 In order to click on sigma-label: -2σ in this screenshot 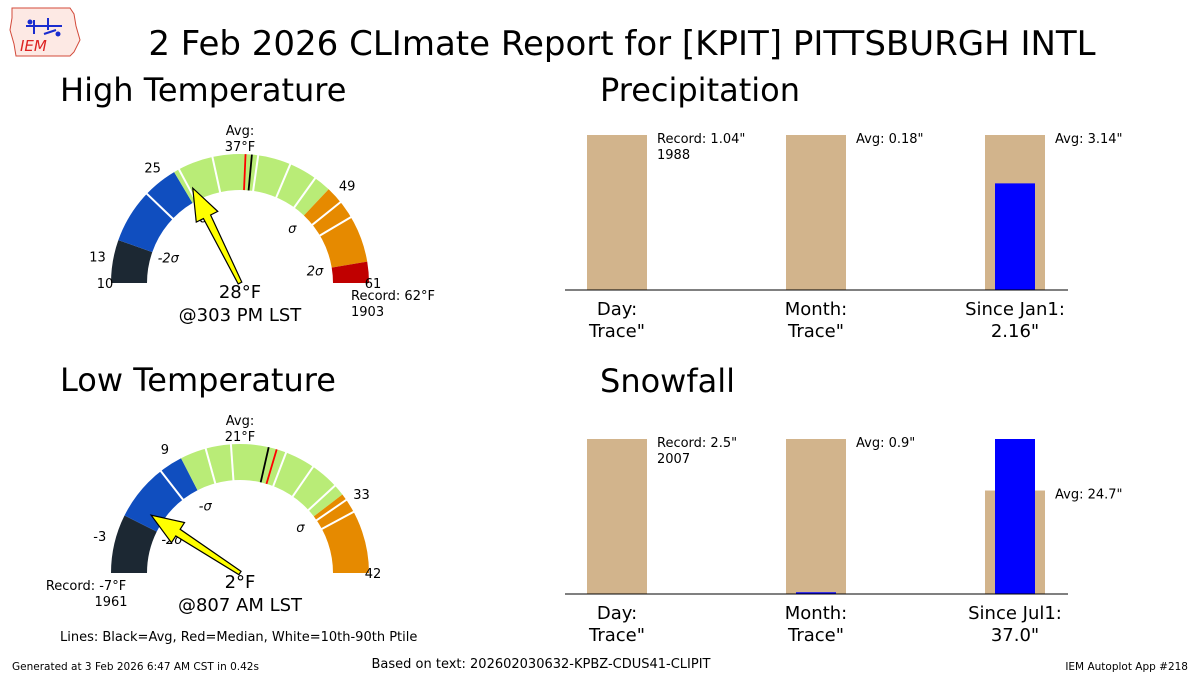, I will do `click(169, 259)`.